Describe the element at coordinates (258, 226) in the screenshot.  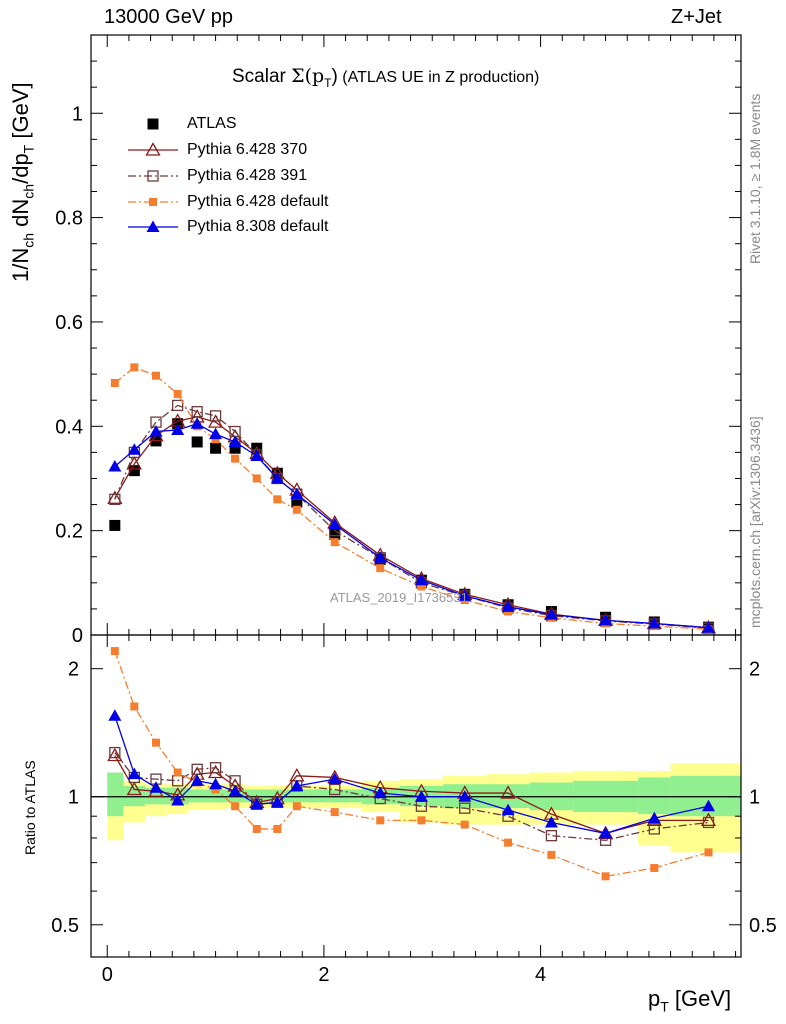
I see `legend-label-pythia8-default: Pythia 8.308 default` at that location.